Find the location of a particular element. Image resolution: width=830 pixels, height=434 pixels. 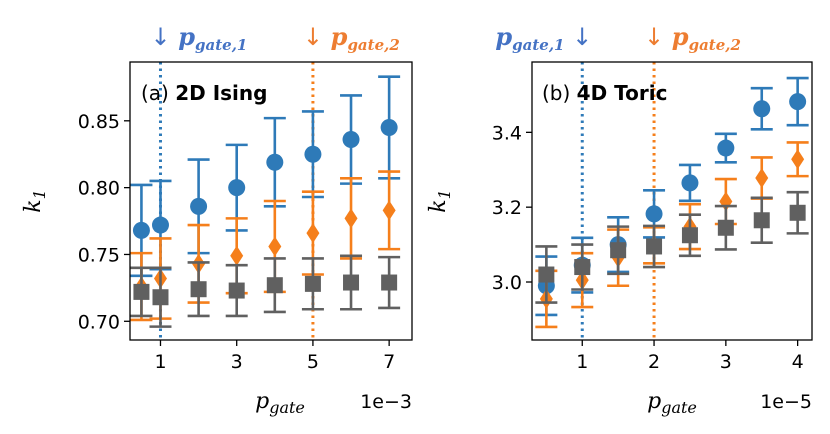

gate-label-2: ↓ pgate,2 is located at coordinates (692, 38).